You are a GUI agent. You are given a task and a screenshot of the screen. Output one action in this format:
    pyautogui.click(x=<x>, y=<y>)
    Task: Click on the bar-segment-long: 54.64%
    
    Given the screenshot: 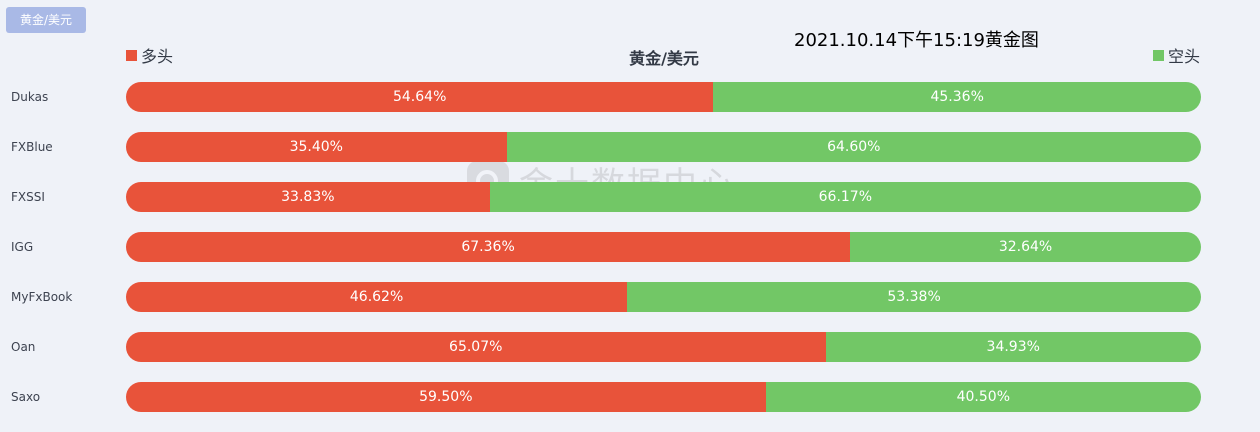 What is the action you would take?
    pyautogui.click(x=420, y=97)
    